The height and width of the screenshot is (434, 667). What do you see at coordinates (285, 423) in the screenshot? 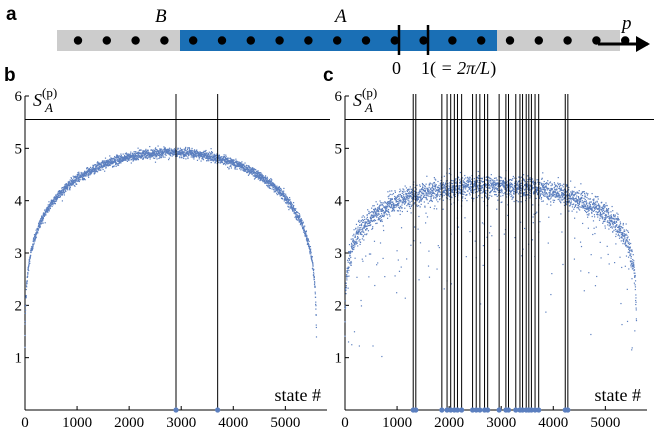
I see `x-tick-label: 5000` at bounding box center [285, 423].